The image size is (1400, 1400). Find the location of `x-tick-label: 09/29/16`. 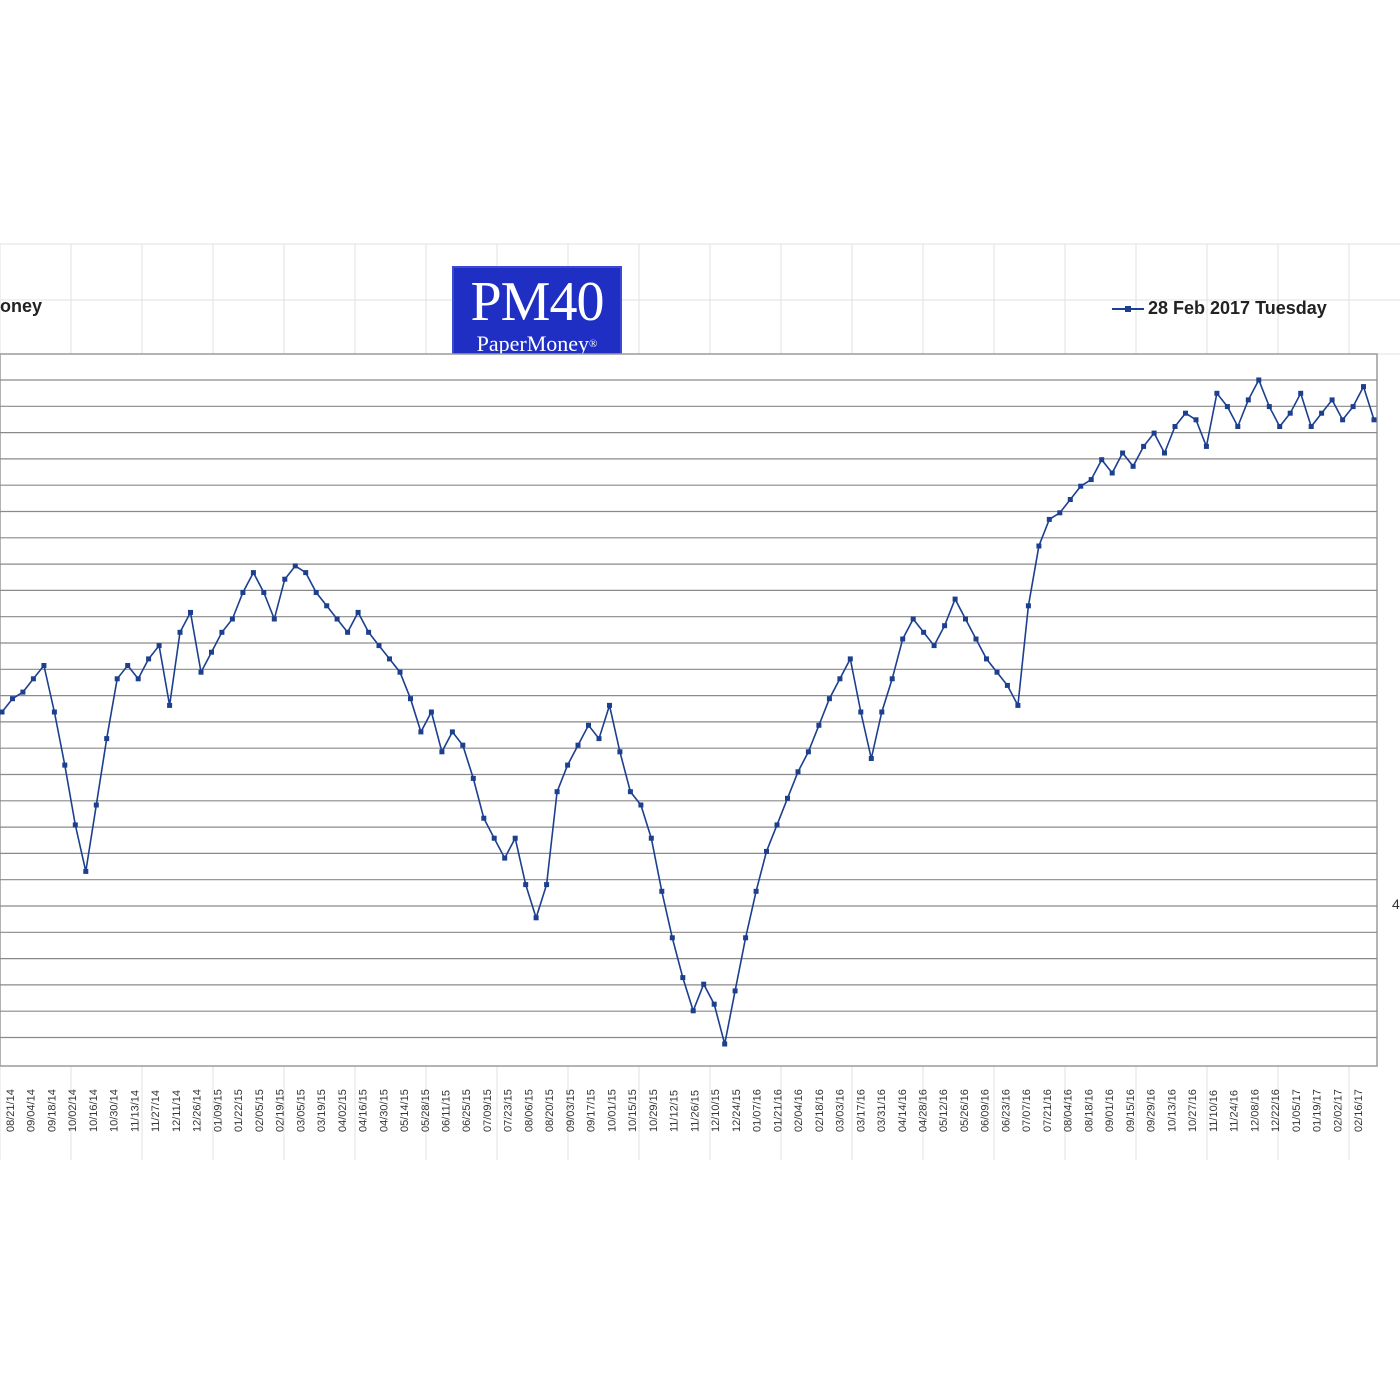

x-tick-label: 09/29/16 is located at coordinates (1152, 1110).